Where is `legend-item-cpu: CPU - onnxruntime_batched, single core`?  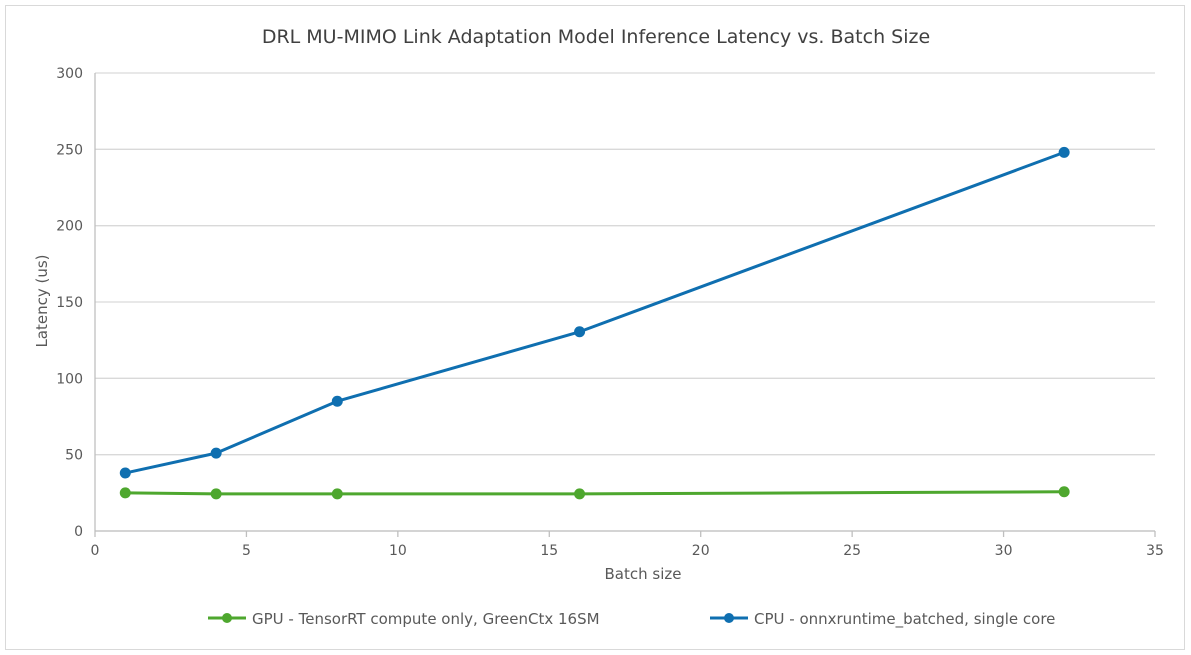 legend-item-cpu: CPU - onnxruntime_batched, single core is located at coordinates (882, 619).